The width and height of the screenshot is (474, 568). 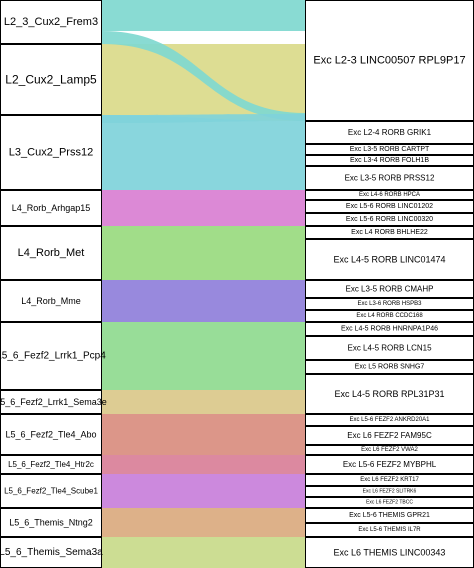 I want to click on right-node-label: Exc L5-6 RORB LINC01202, so click(x=389, y=206).